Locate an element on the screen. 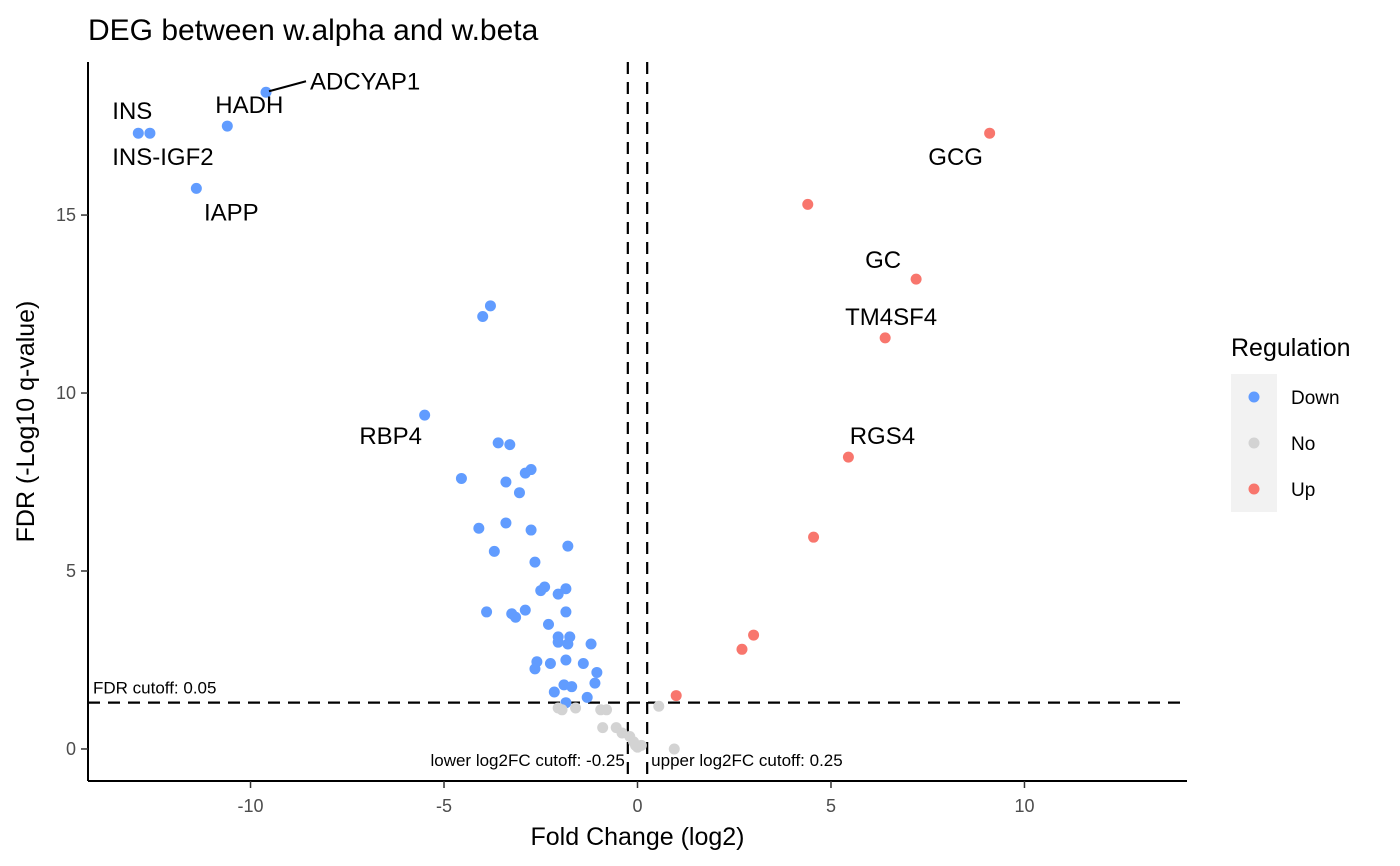  x-tick-label: 10 is located at coordinates (1024, 806).